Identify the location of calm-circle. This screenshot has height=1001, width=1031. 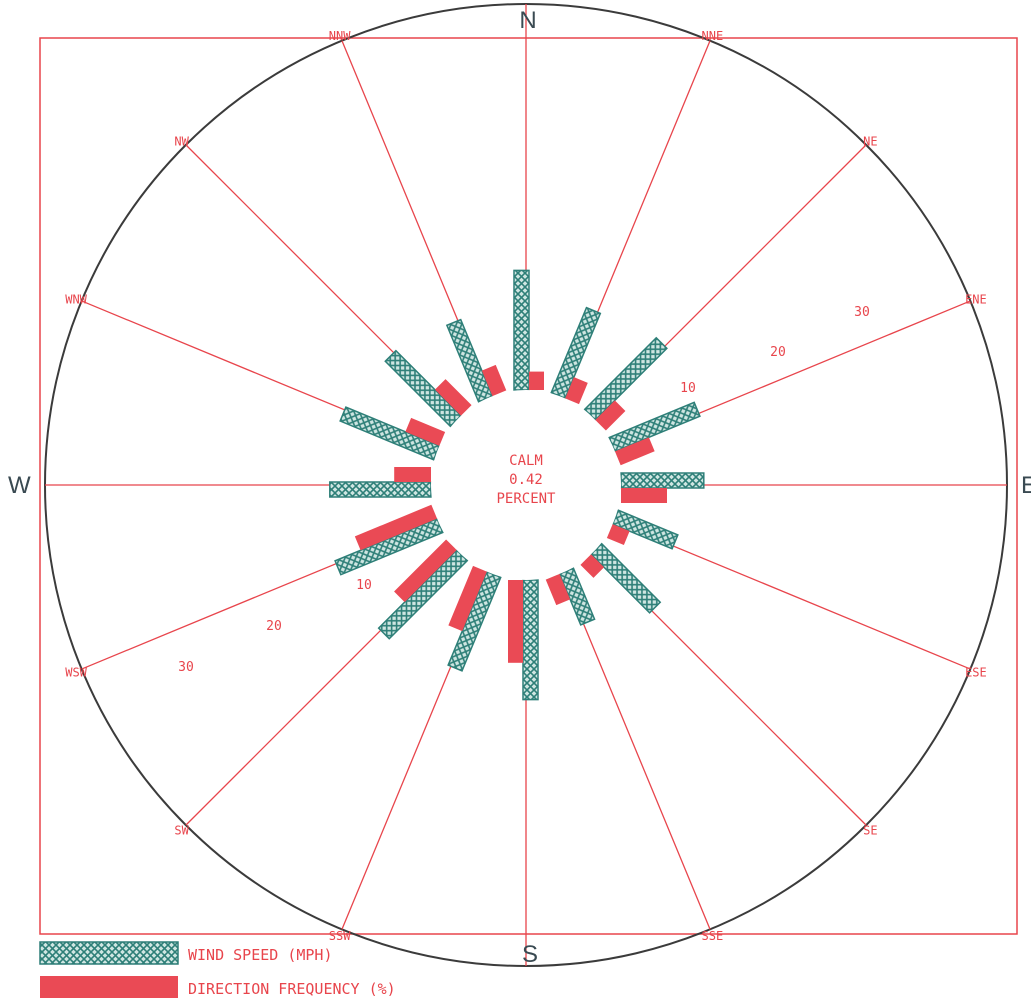
(526, 485).